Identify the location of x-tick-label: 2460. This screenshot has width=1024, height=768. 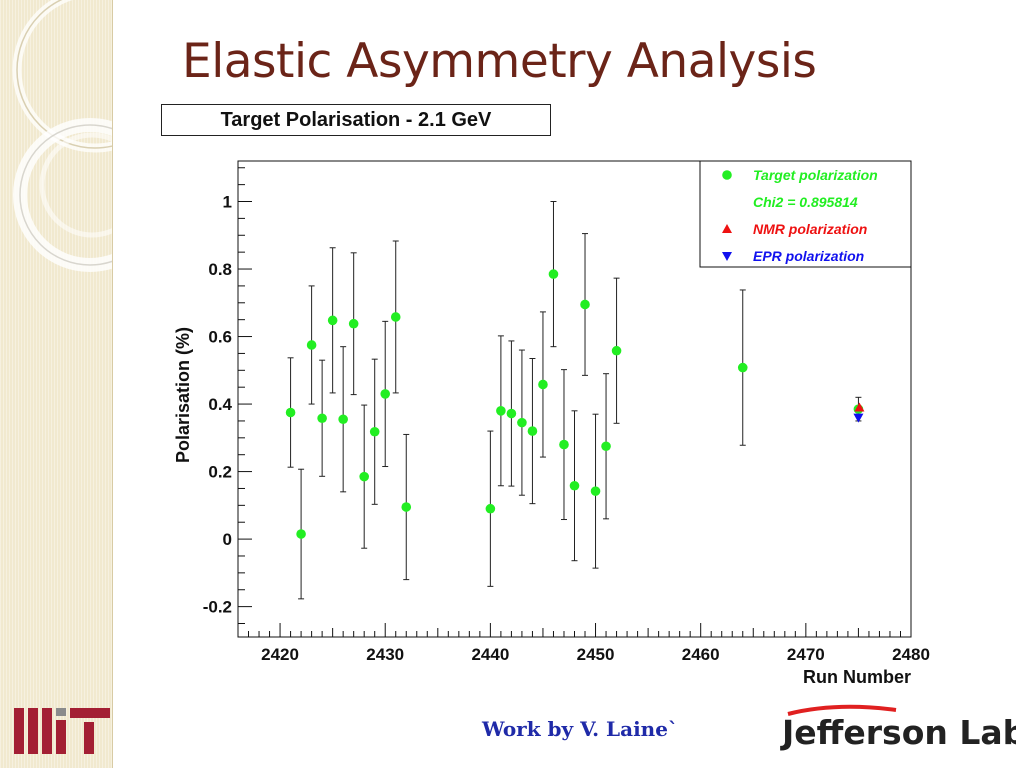
(701, 654).